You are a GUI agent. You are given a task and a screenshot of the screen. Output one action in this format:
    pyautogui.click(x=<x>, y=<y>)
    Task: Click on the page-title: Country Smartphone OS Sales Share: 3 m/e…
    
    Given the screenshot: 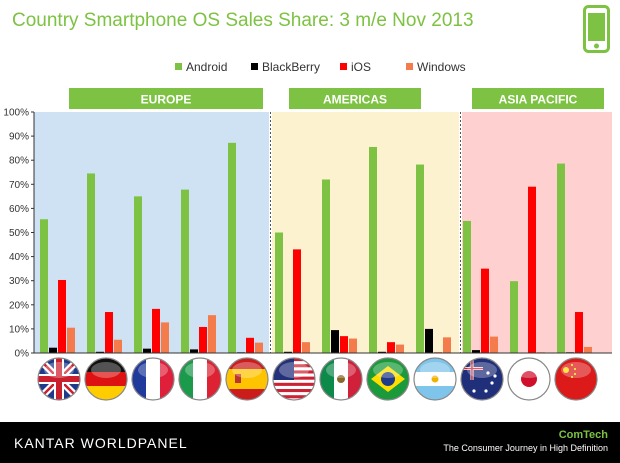 What is the action you would take?
    pyautogui.click(x=243, y=20)
    